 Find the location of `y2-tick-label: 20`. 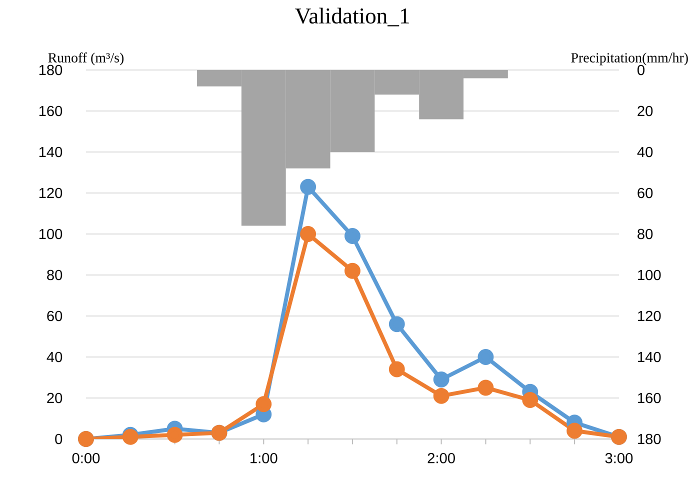

y2-tick-label: 20 is located at coordinates (645, 111).